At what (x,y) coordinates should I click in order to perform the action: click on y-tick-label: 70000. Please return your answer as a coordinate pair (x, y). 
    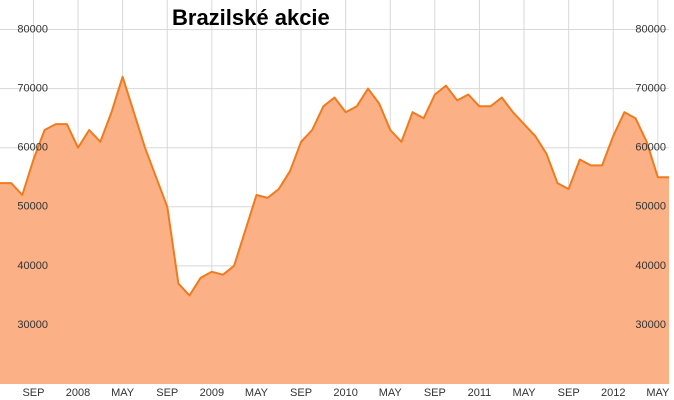
    Looking at the image, I should click on (32, 89).